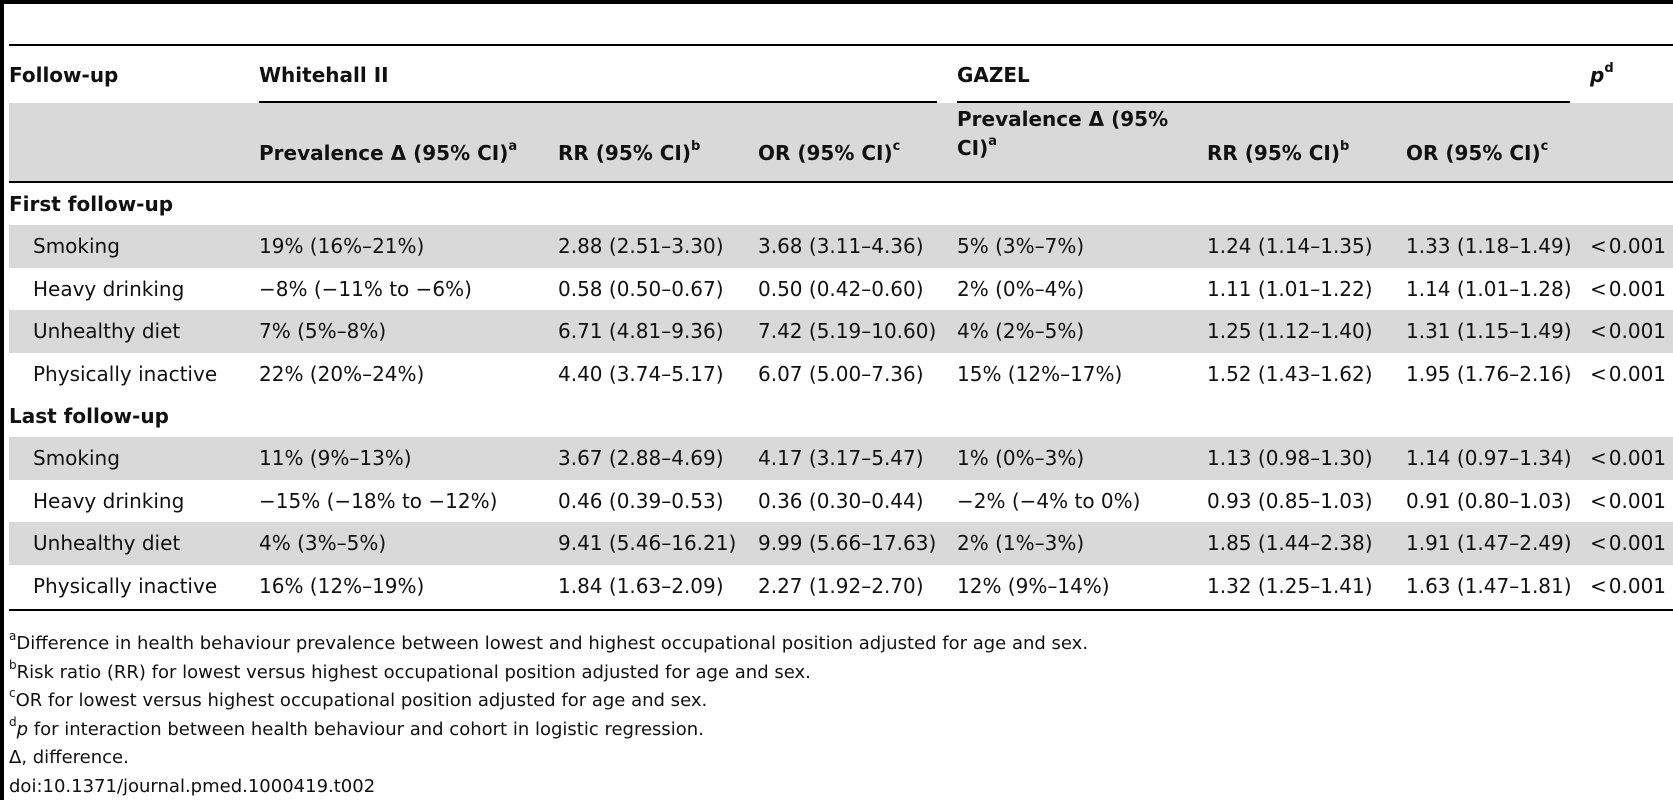 This screenshot has height=801, width=1673. What do you see at coordinates (841, 585) in the screenshot?
I see `cell-or-whitehall: 2.27 (1.92–2.70)` at bounding box center [841, 585].